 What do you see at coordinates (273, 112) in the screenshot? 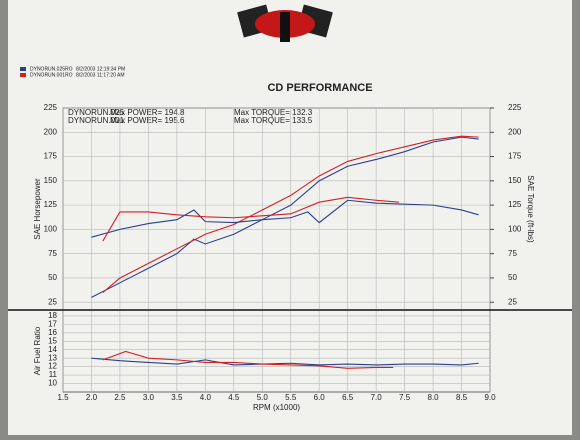
I see `max-torque: Max TORQUE= 132.3` at bounding box center [273, 112].